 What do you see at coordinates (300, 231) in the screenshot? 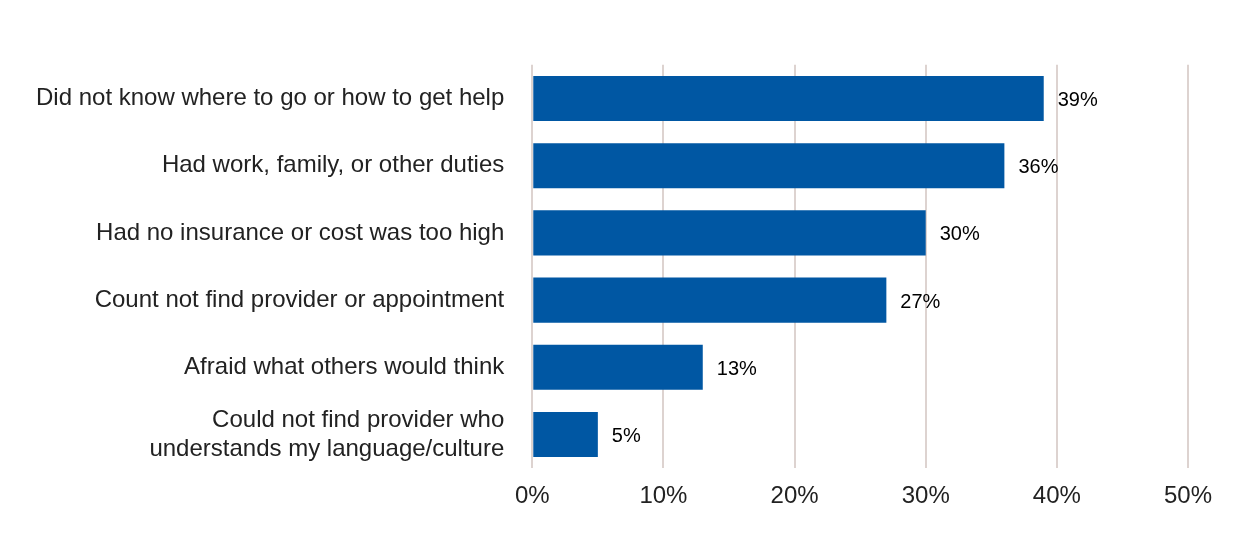
I see `y-tick-label: Had no insurance or cost was too high` at bounding box center [300, 231].